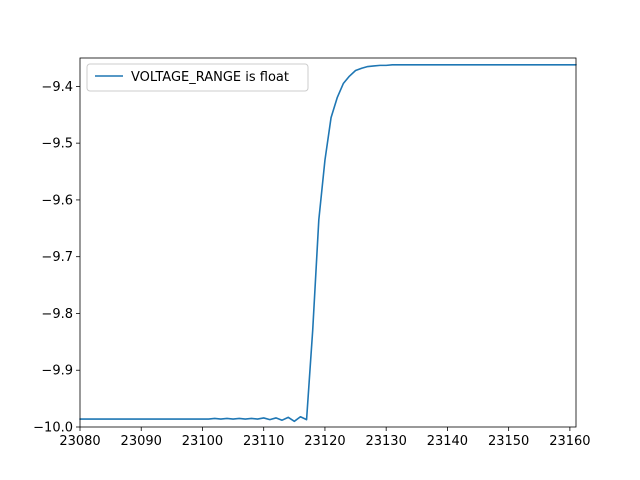  What do you see at coordinates (57, 200) in the screenshot?
I see `y-tick-label: −9.6` at bounding box center [57, 200].